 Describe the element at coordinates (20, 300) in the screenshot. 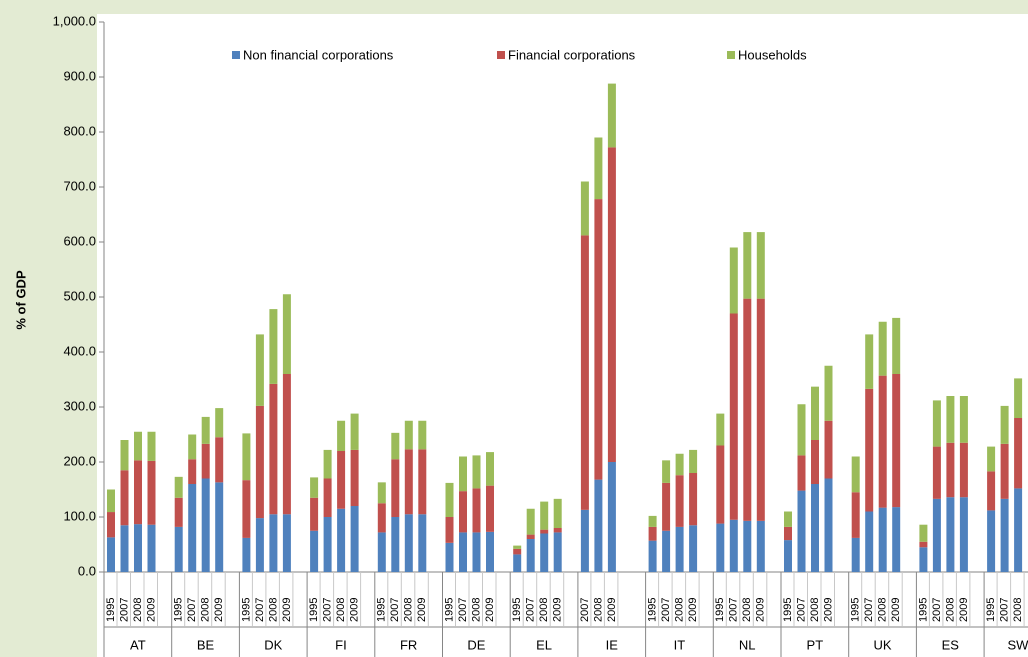

I see `y-axis-label: % of GDP` at that location.